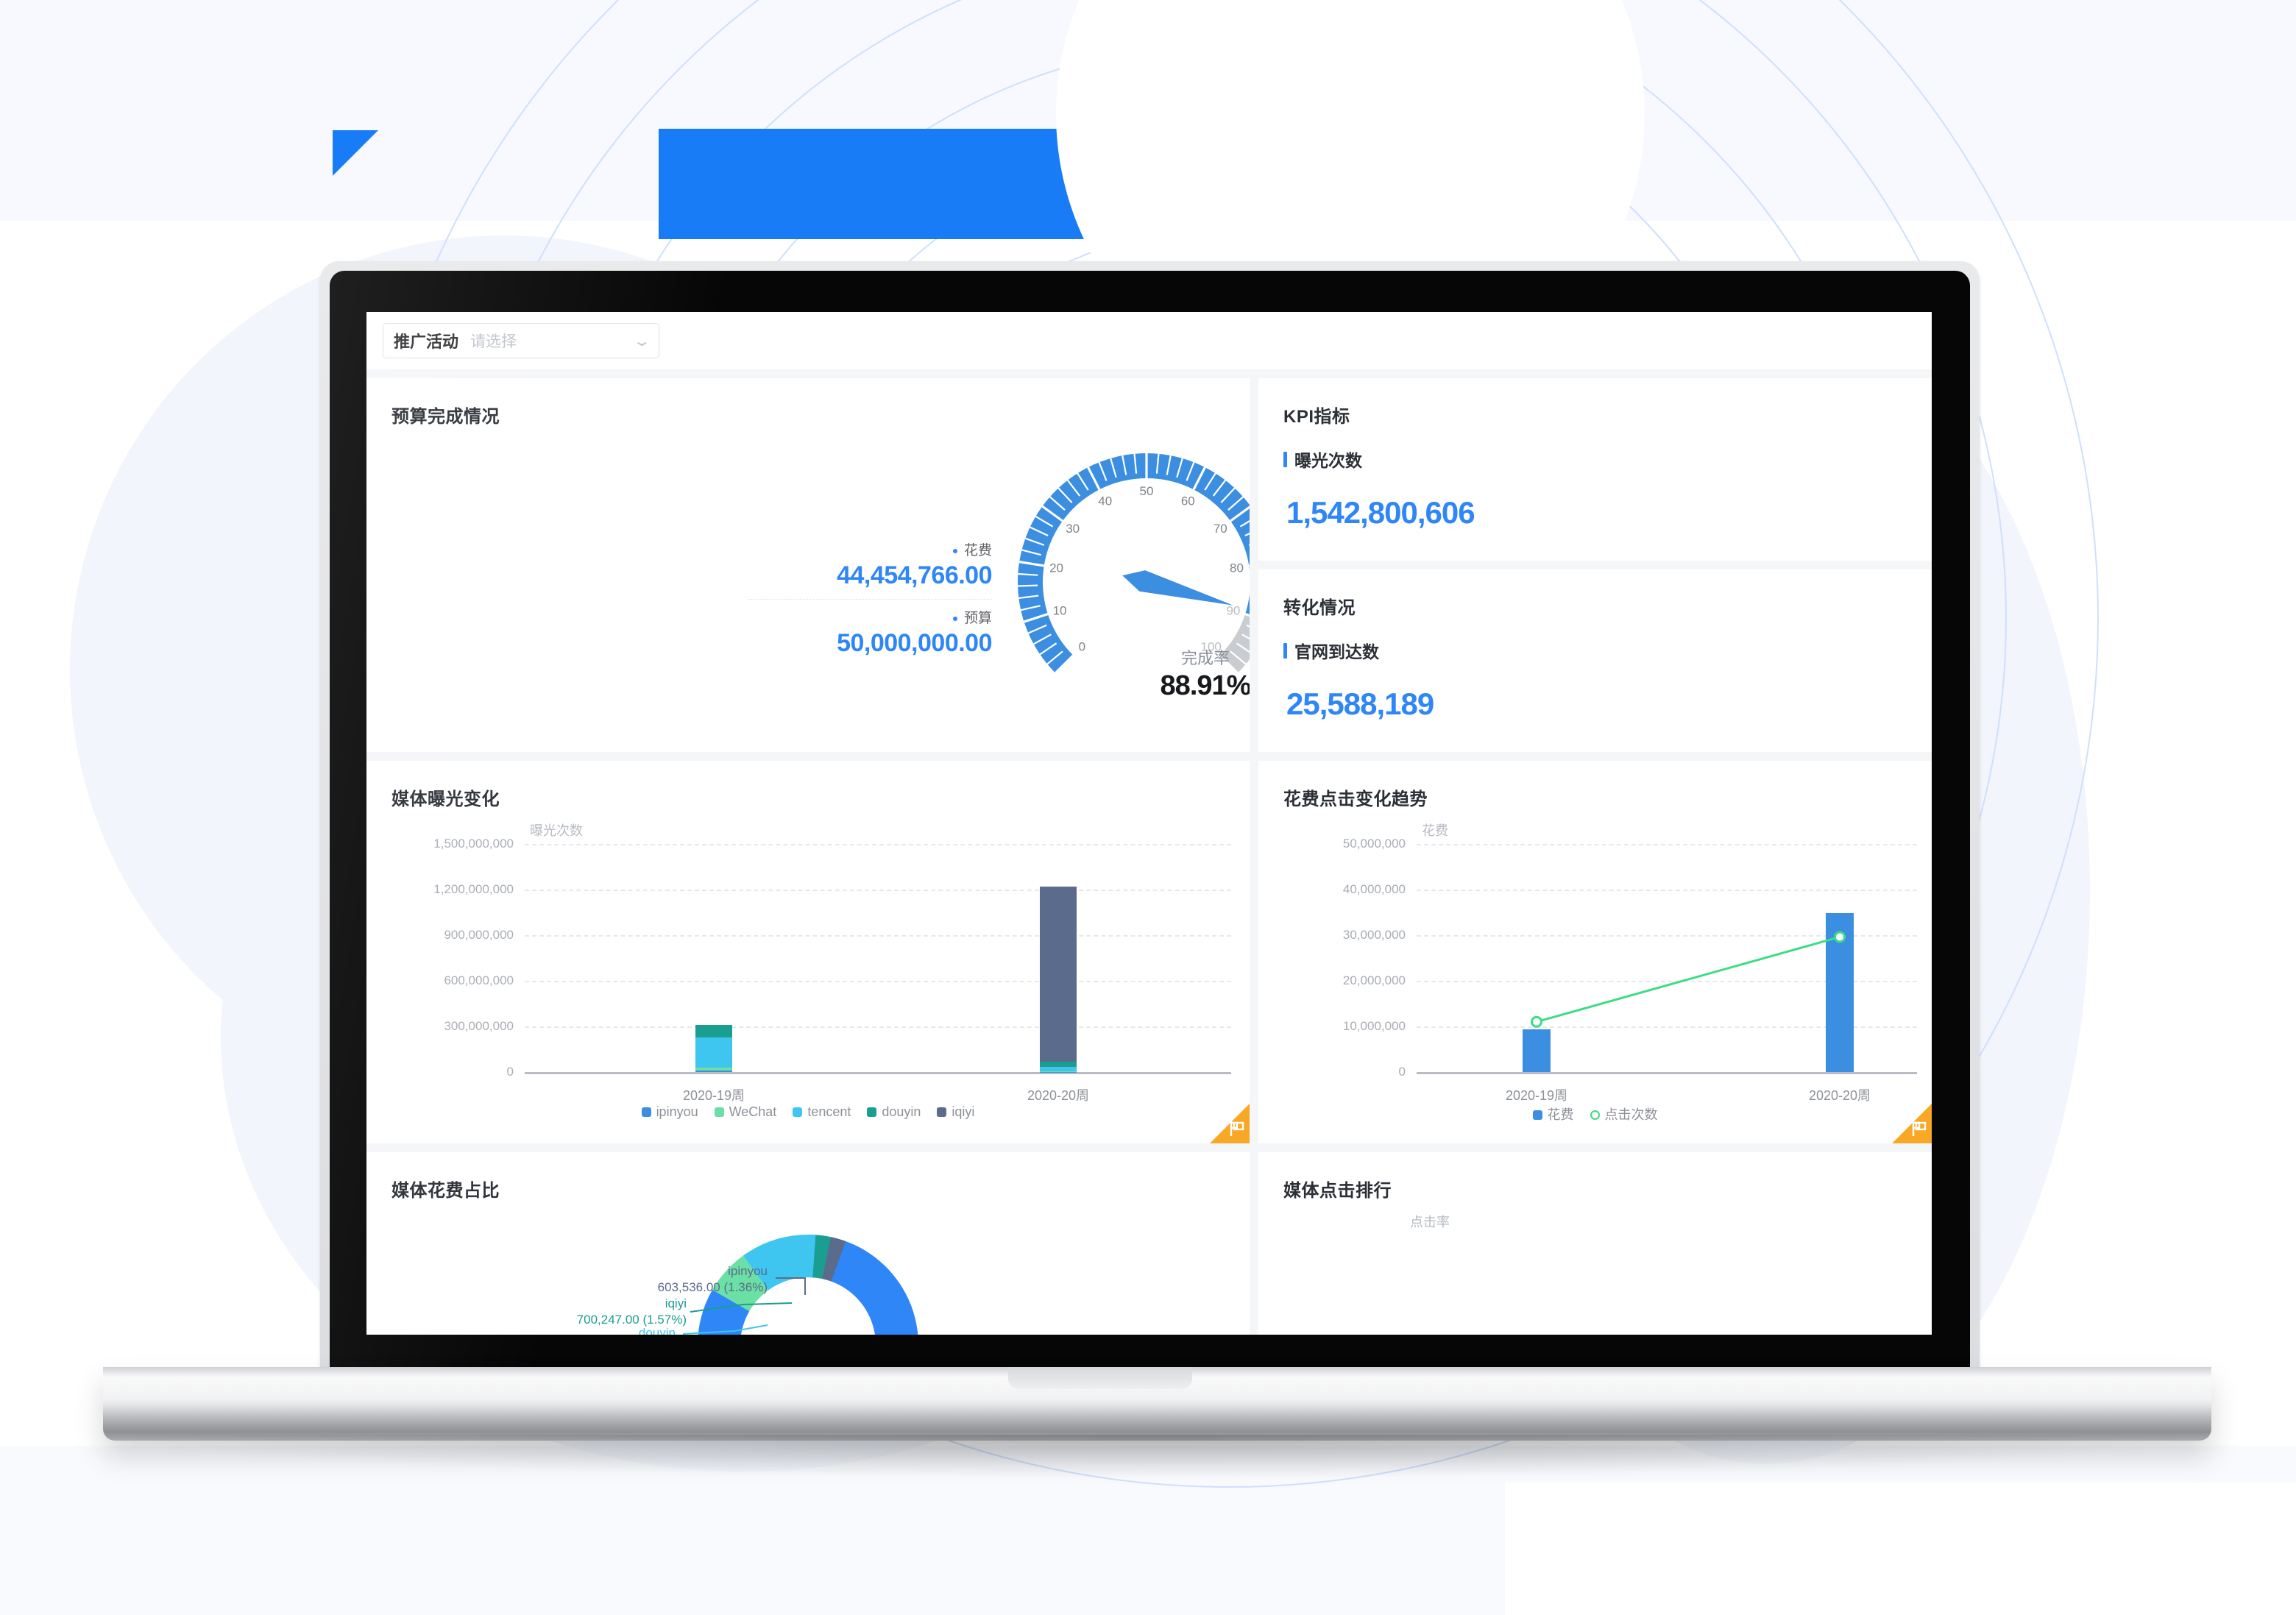  I want to click on rank-y-axis-name: 点击率, so click(1430, 1222).